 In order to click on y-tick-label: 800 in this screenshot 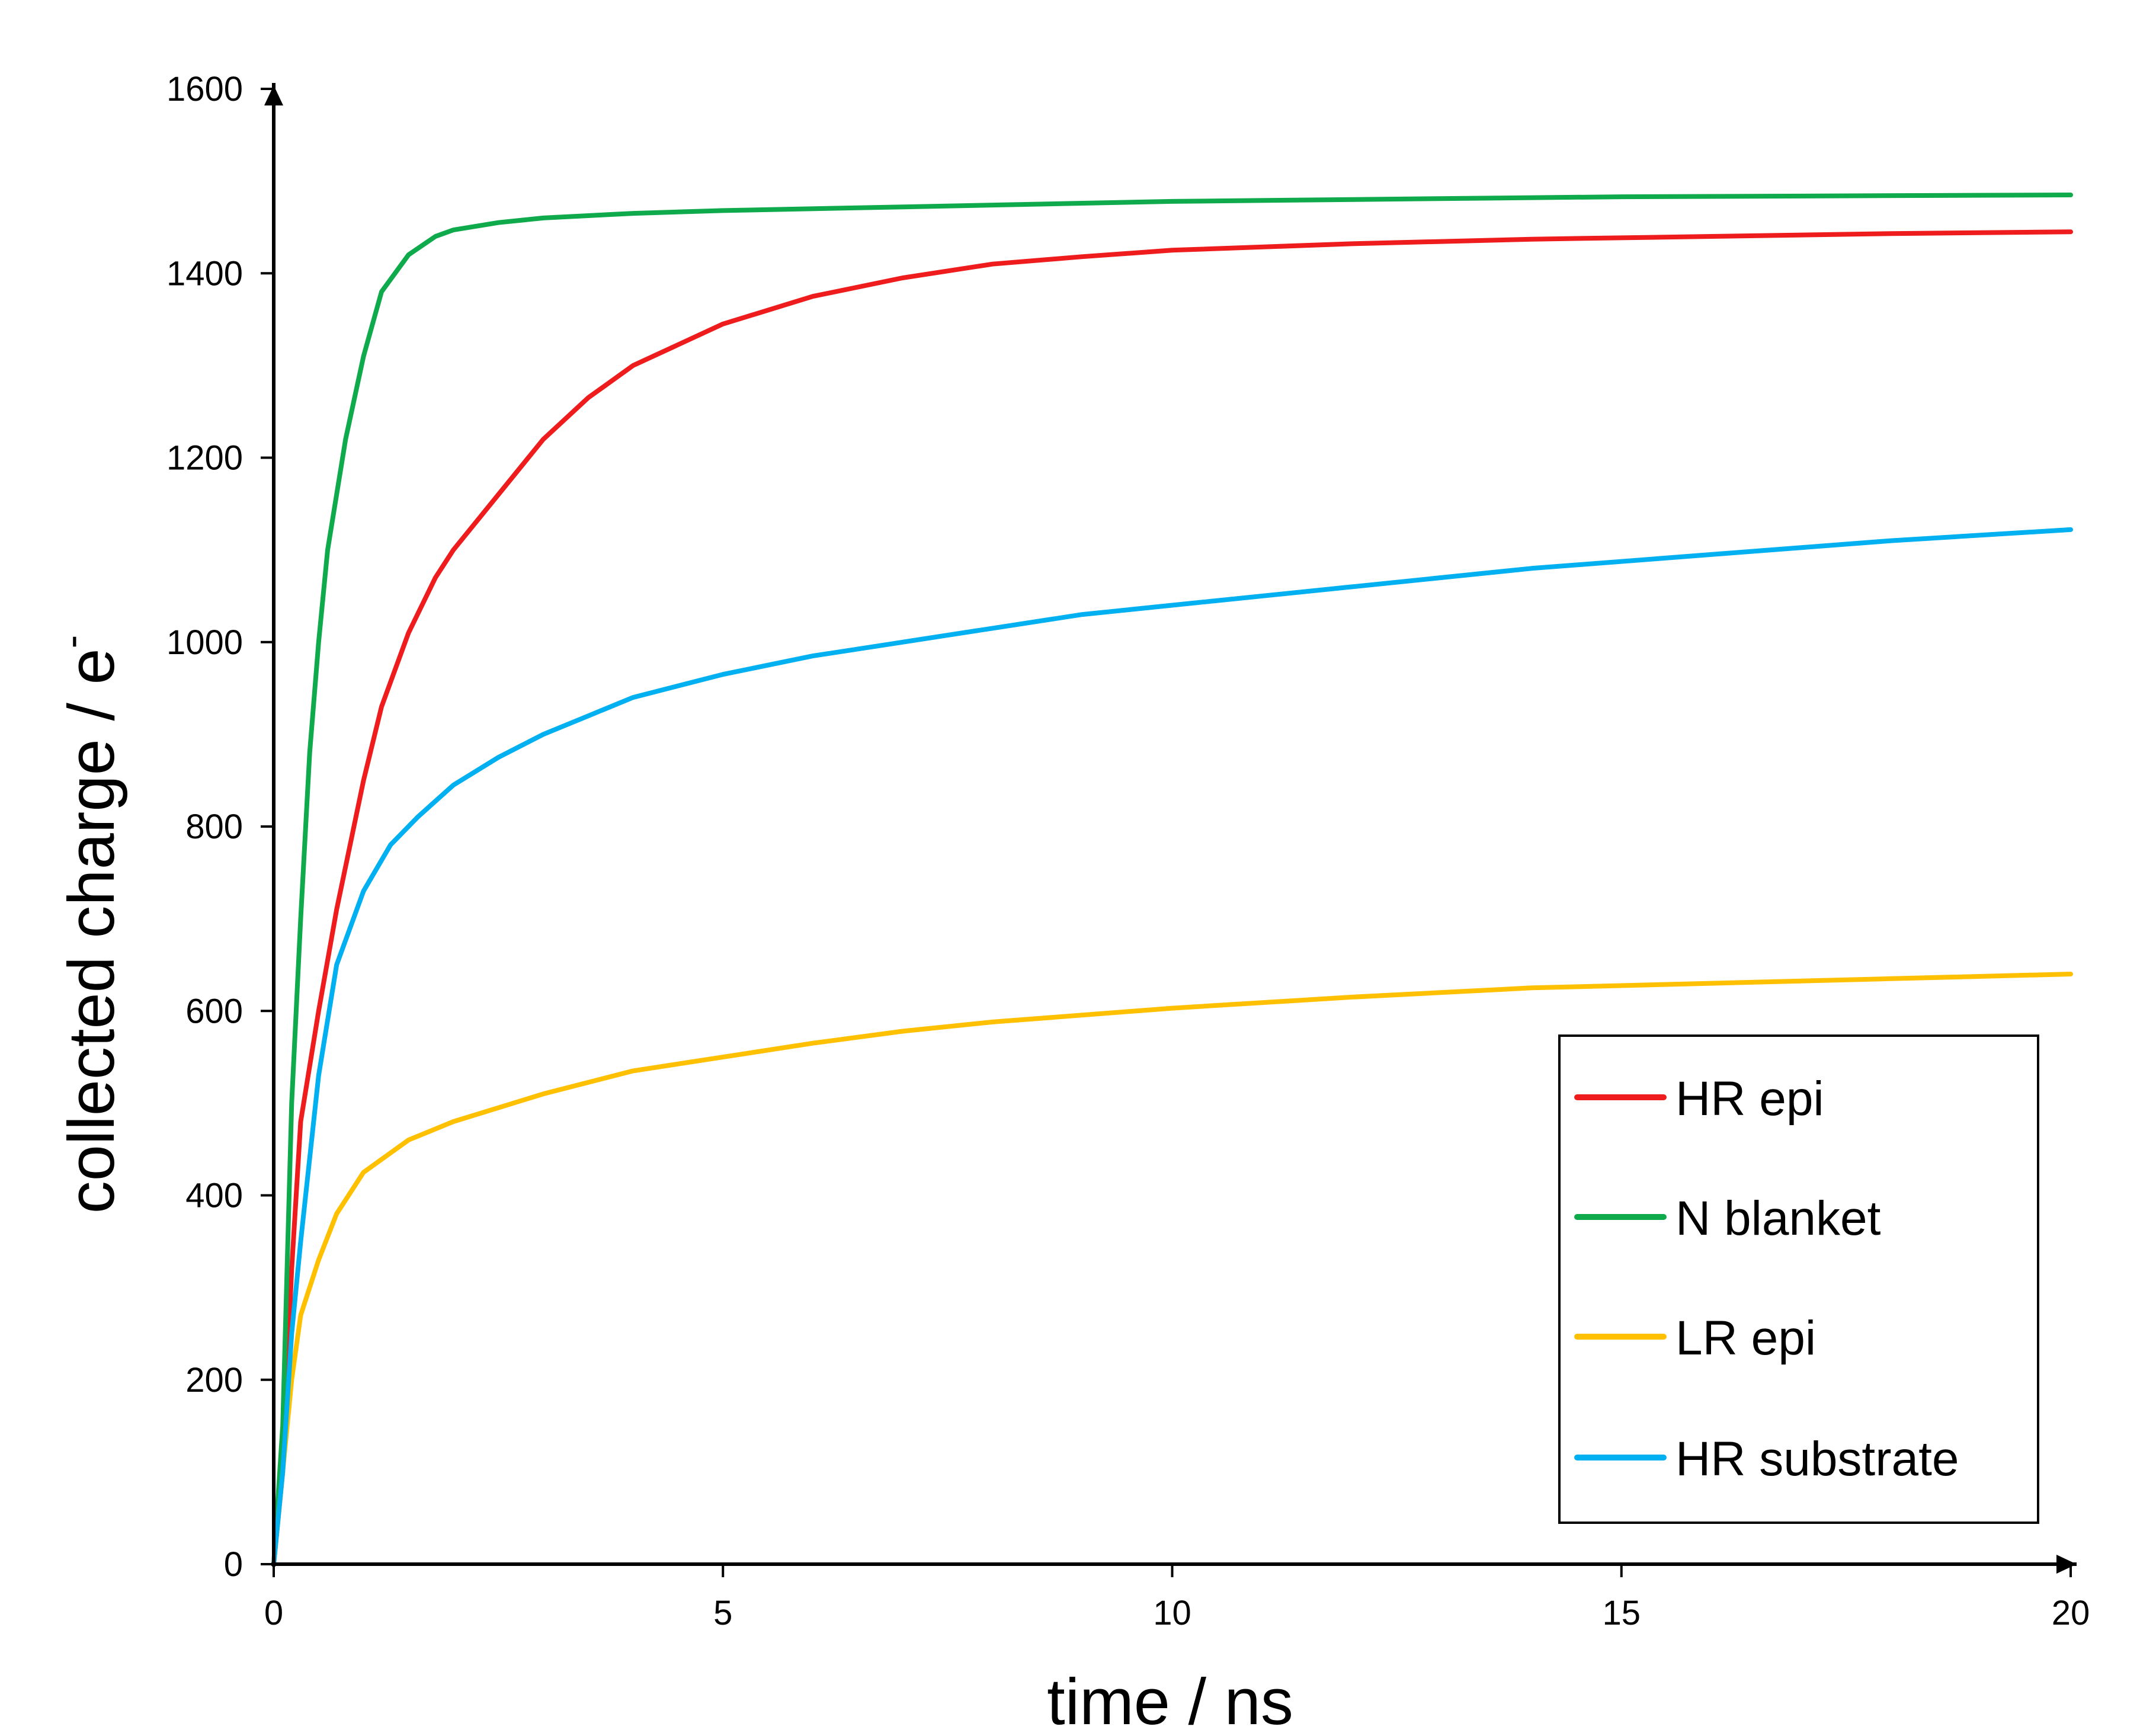, I will do `click(214, 827)`.